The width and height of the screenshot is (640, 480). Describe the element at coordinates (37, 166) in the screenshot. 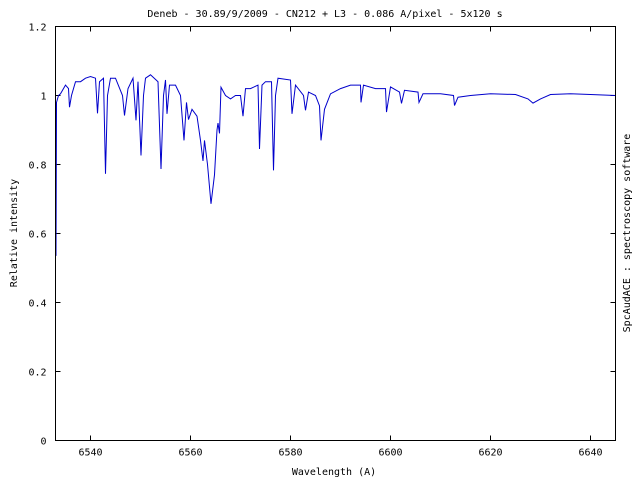

I see `y-tick-label: 0.8` at that location.